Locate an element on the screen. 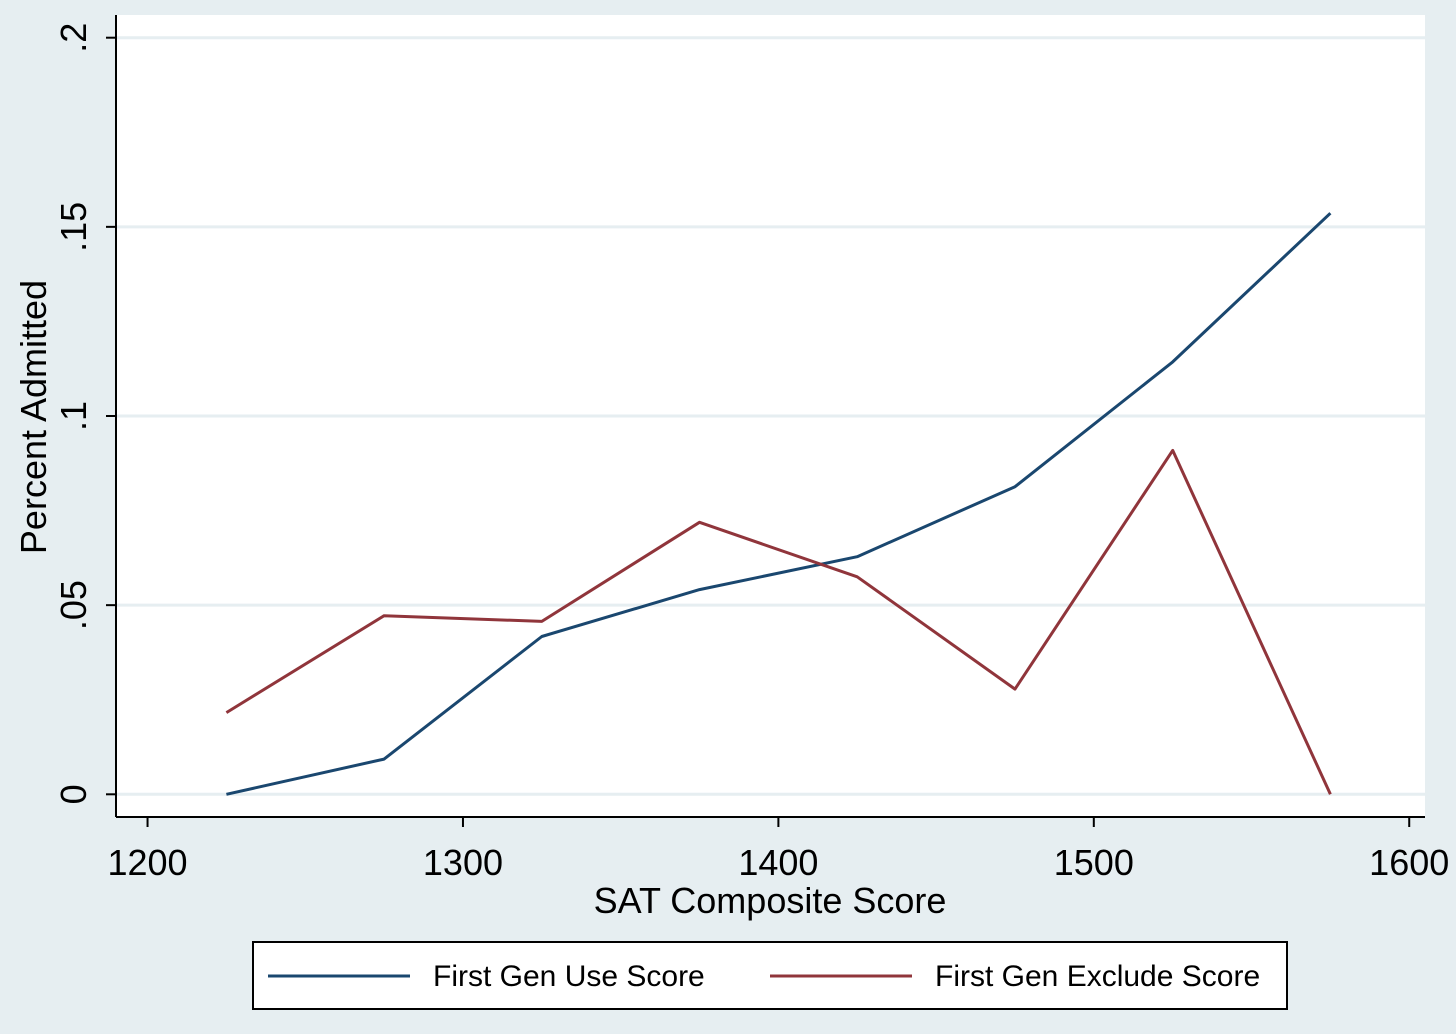 Image resolution: width=1456 pixels, height=1034 pixels. x-tick-label-0: 1200 is located at coordinates (147, 862).